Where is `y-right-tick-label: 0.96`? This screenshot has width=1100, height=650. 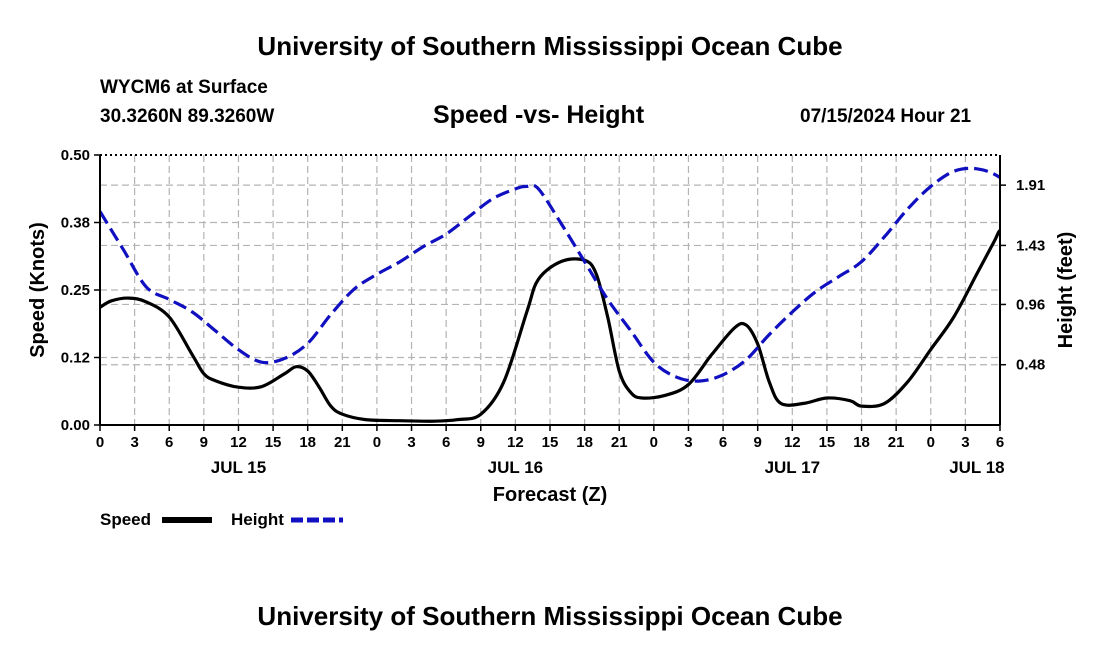
y-right-tick-label: 0.96 is located at coordinates (1030, 304).